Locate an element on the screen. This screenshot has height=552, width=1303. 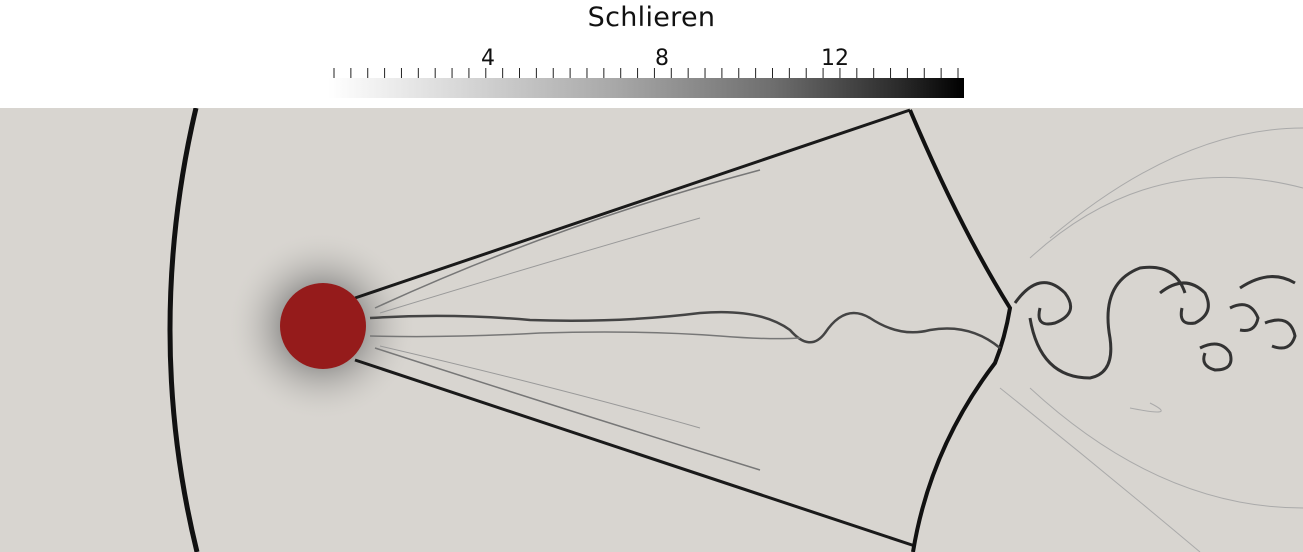
upper-secondary-wave is located at coordinates (567, 239).